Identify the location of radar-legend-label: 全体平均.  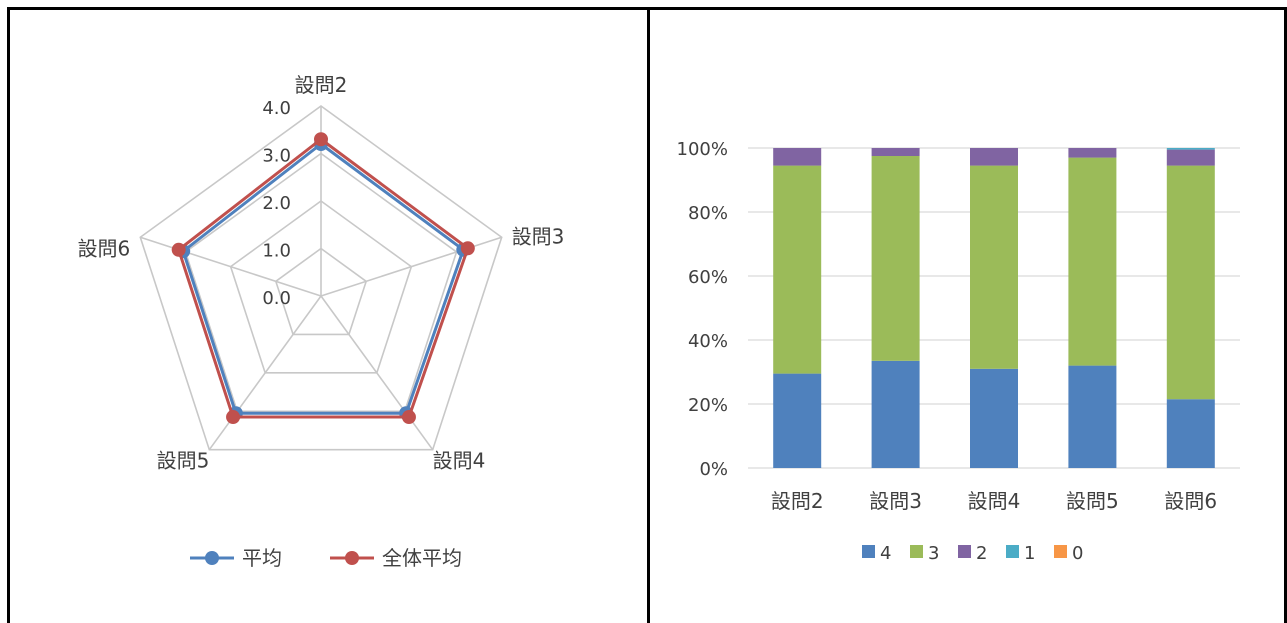
(422, 558).